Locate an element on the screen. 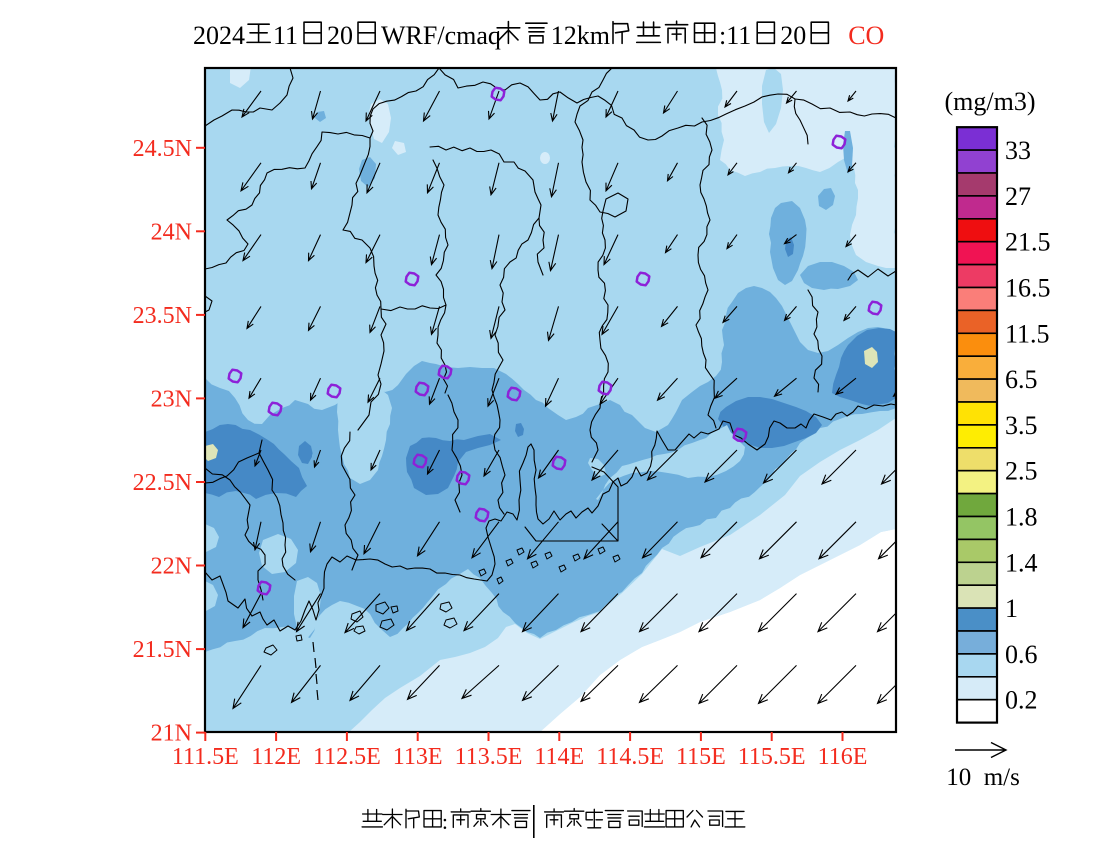  svg-text: CO is located at coordinates (866, 35).